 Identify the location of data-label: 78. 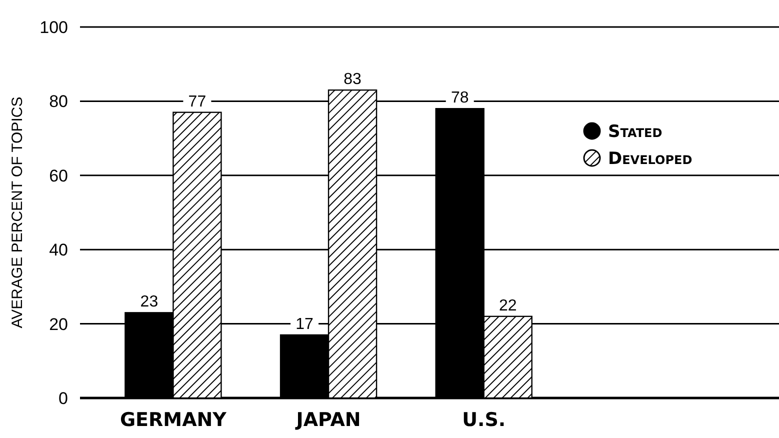
(459, 98).